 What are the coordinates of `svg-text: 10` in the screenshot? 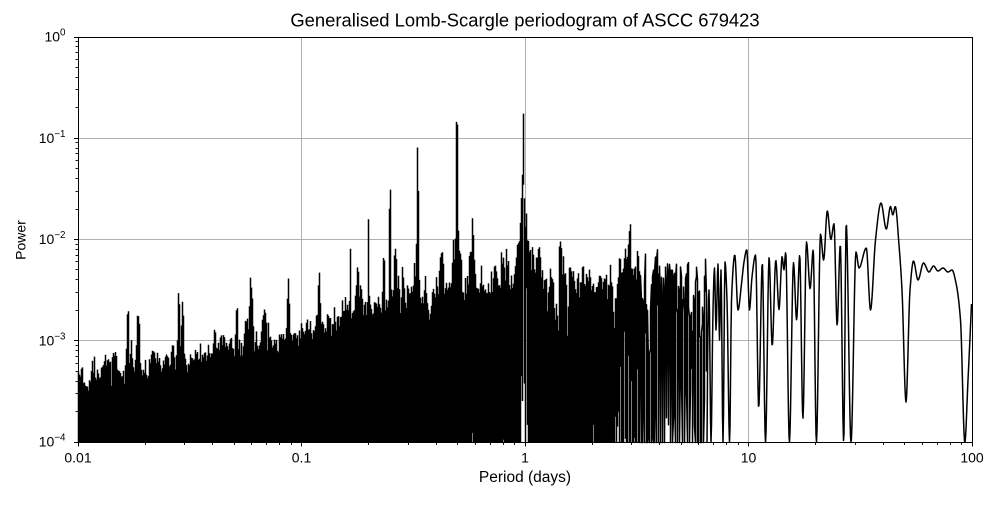 It's located at (749, 458).